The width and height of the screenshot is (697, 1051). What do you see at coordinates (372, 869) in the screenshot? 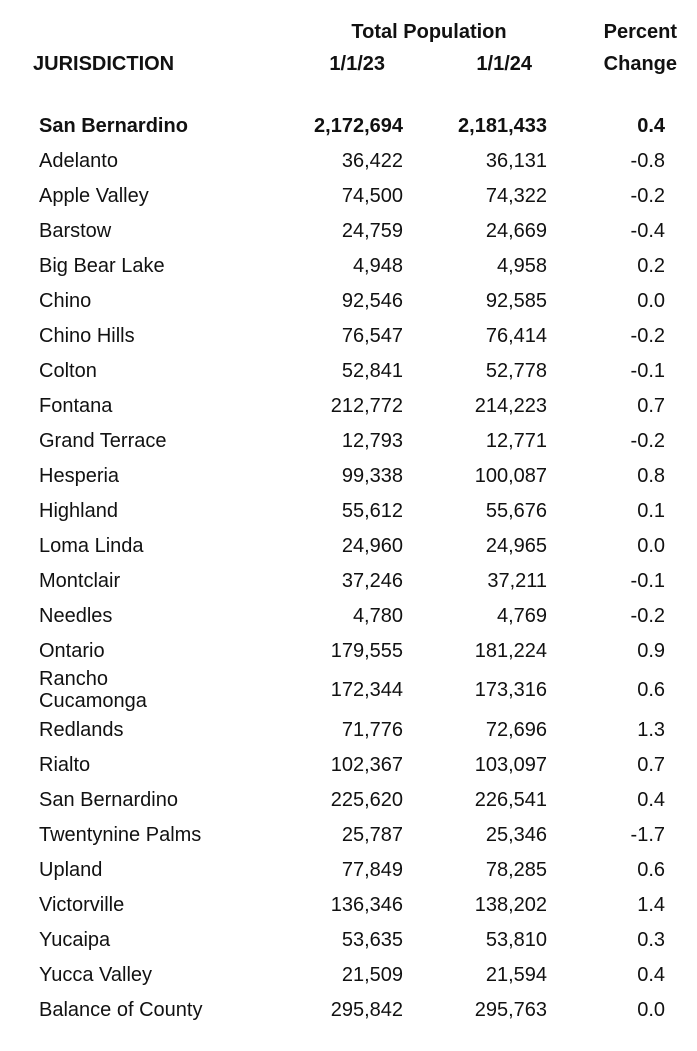
I see `pop-2023-cell: 77,849` at bounding box center [372, 869].